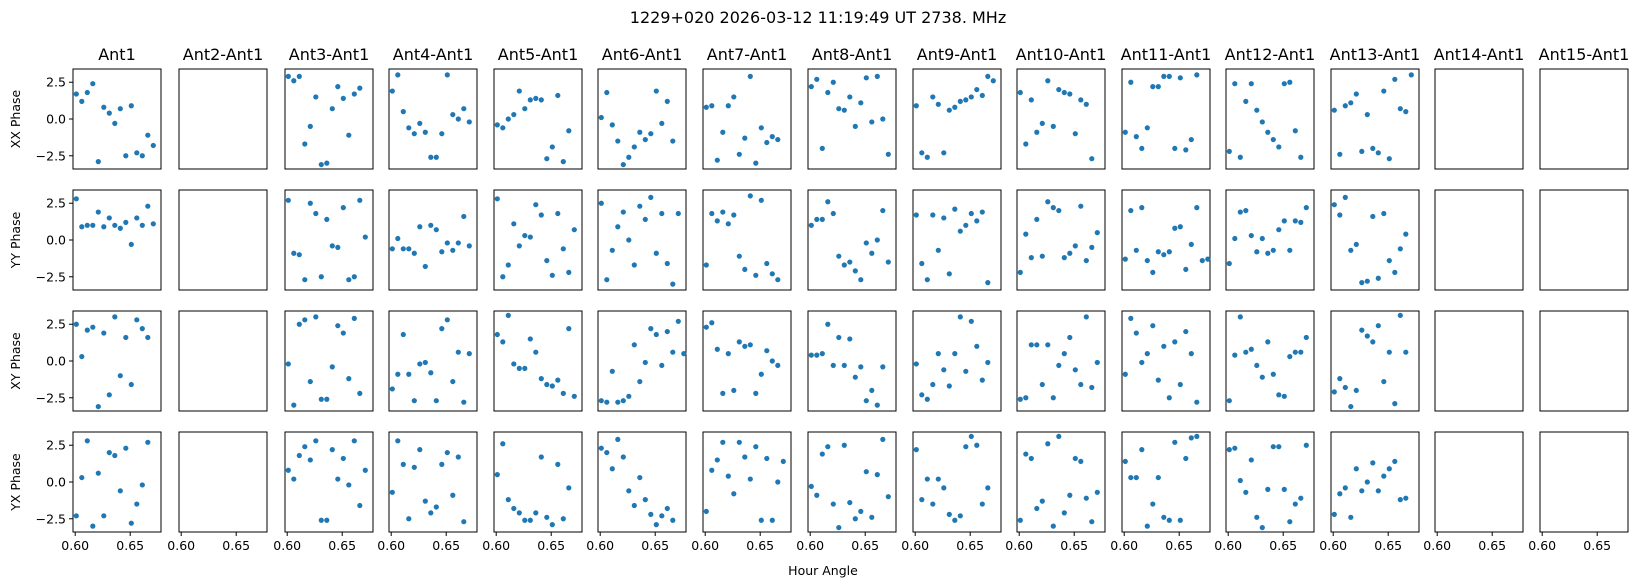 This screenshot has height=586, width=1636. Describe the element at coordinates (99, 240) in the screenshot. I see `panel: 2.5 0.0 −2.5` at that location.